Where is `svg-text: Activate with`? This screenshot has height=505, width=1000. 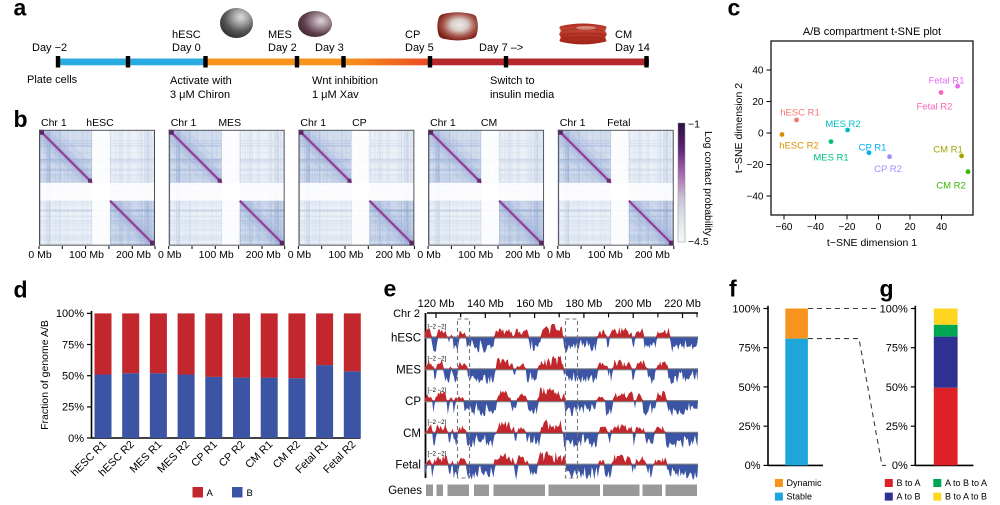 svg-text: Activate with is located at coordinates (201, 81).